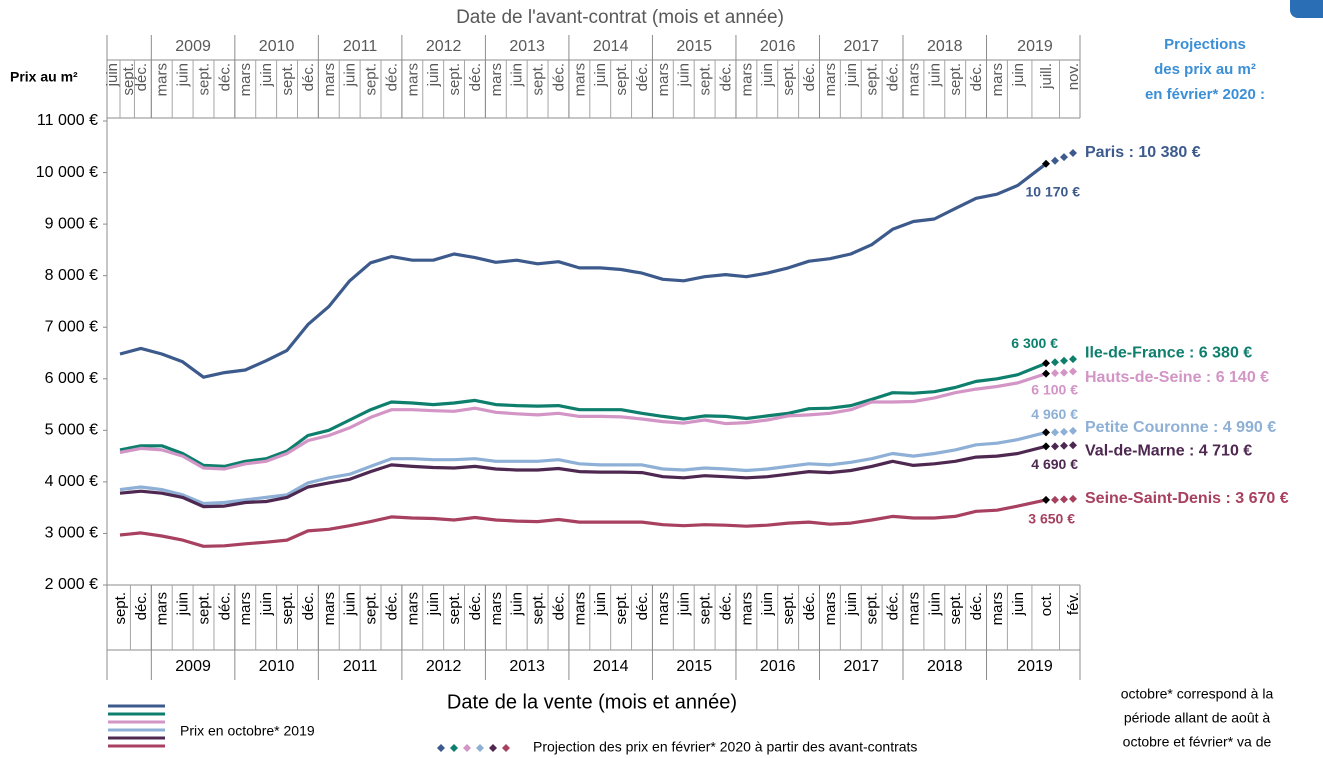  What do you see at coordinates (1168, 352) in the screenshot?
I see `series-label: Ile-de-France : 6 380 €` at bounding box center [1168, 352].